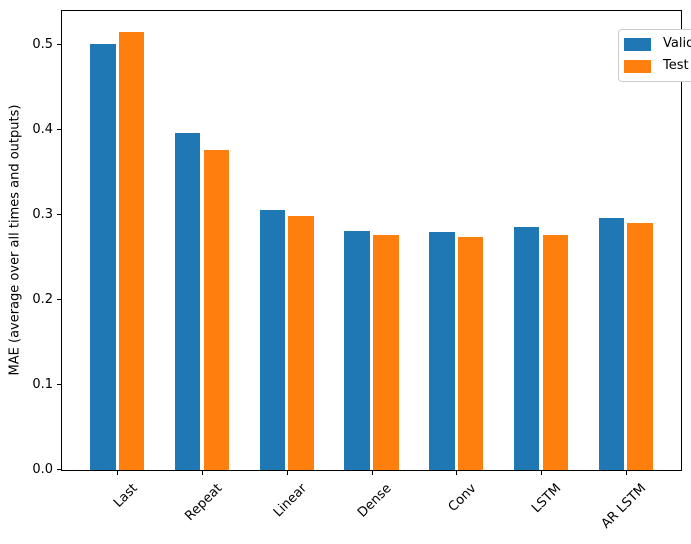 Image resolution: width=691 pixels, height=544 pixels. What do you see at coordinates (42, 129) in the screenshot?
I see `y-tick-label: 0.4` at bounding box center [42, 129].